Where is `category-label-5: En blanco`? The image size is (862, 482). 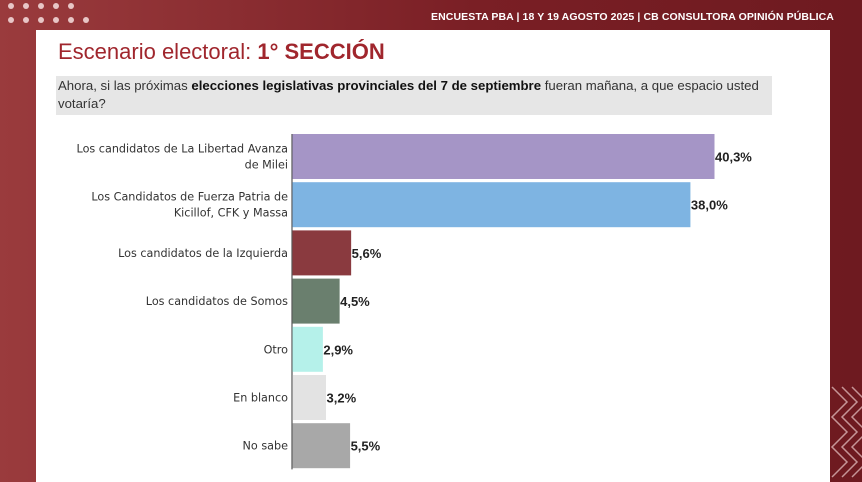
category-label-5: En blanco is located at coordinates (260, 398).